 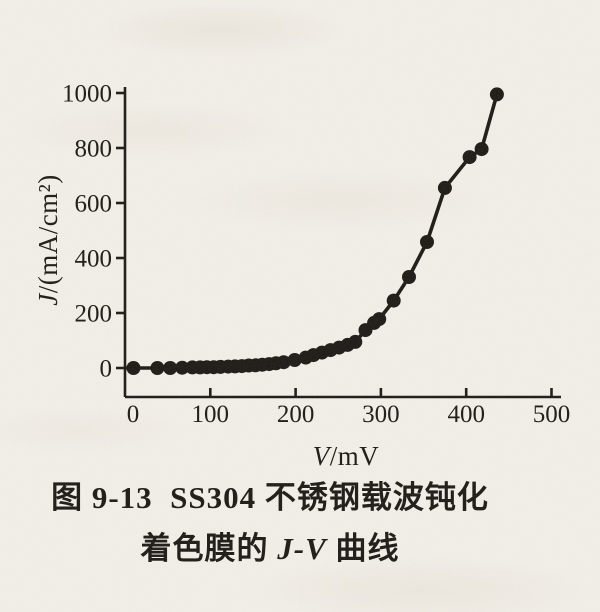 I want to click on x-tick-label: 400, so click(x=466, y=414).